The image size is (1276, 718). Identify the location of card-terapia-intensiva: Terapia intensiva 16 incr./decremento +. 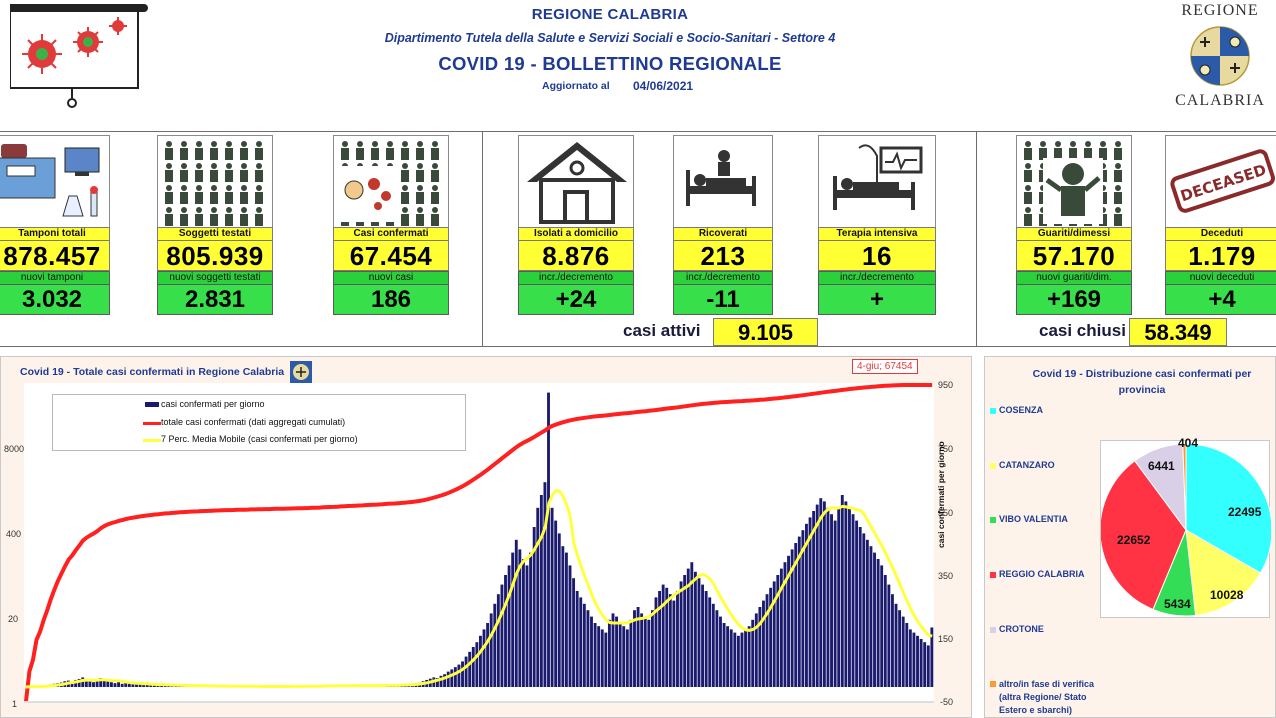
(877, 225).